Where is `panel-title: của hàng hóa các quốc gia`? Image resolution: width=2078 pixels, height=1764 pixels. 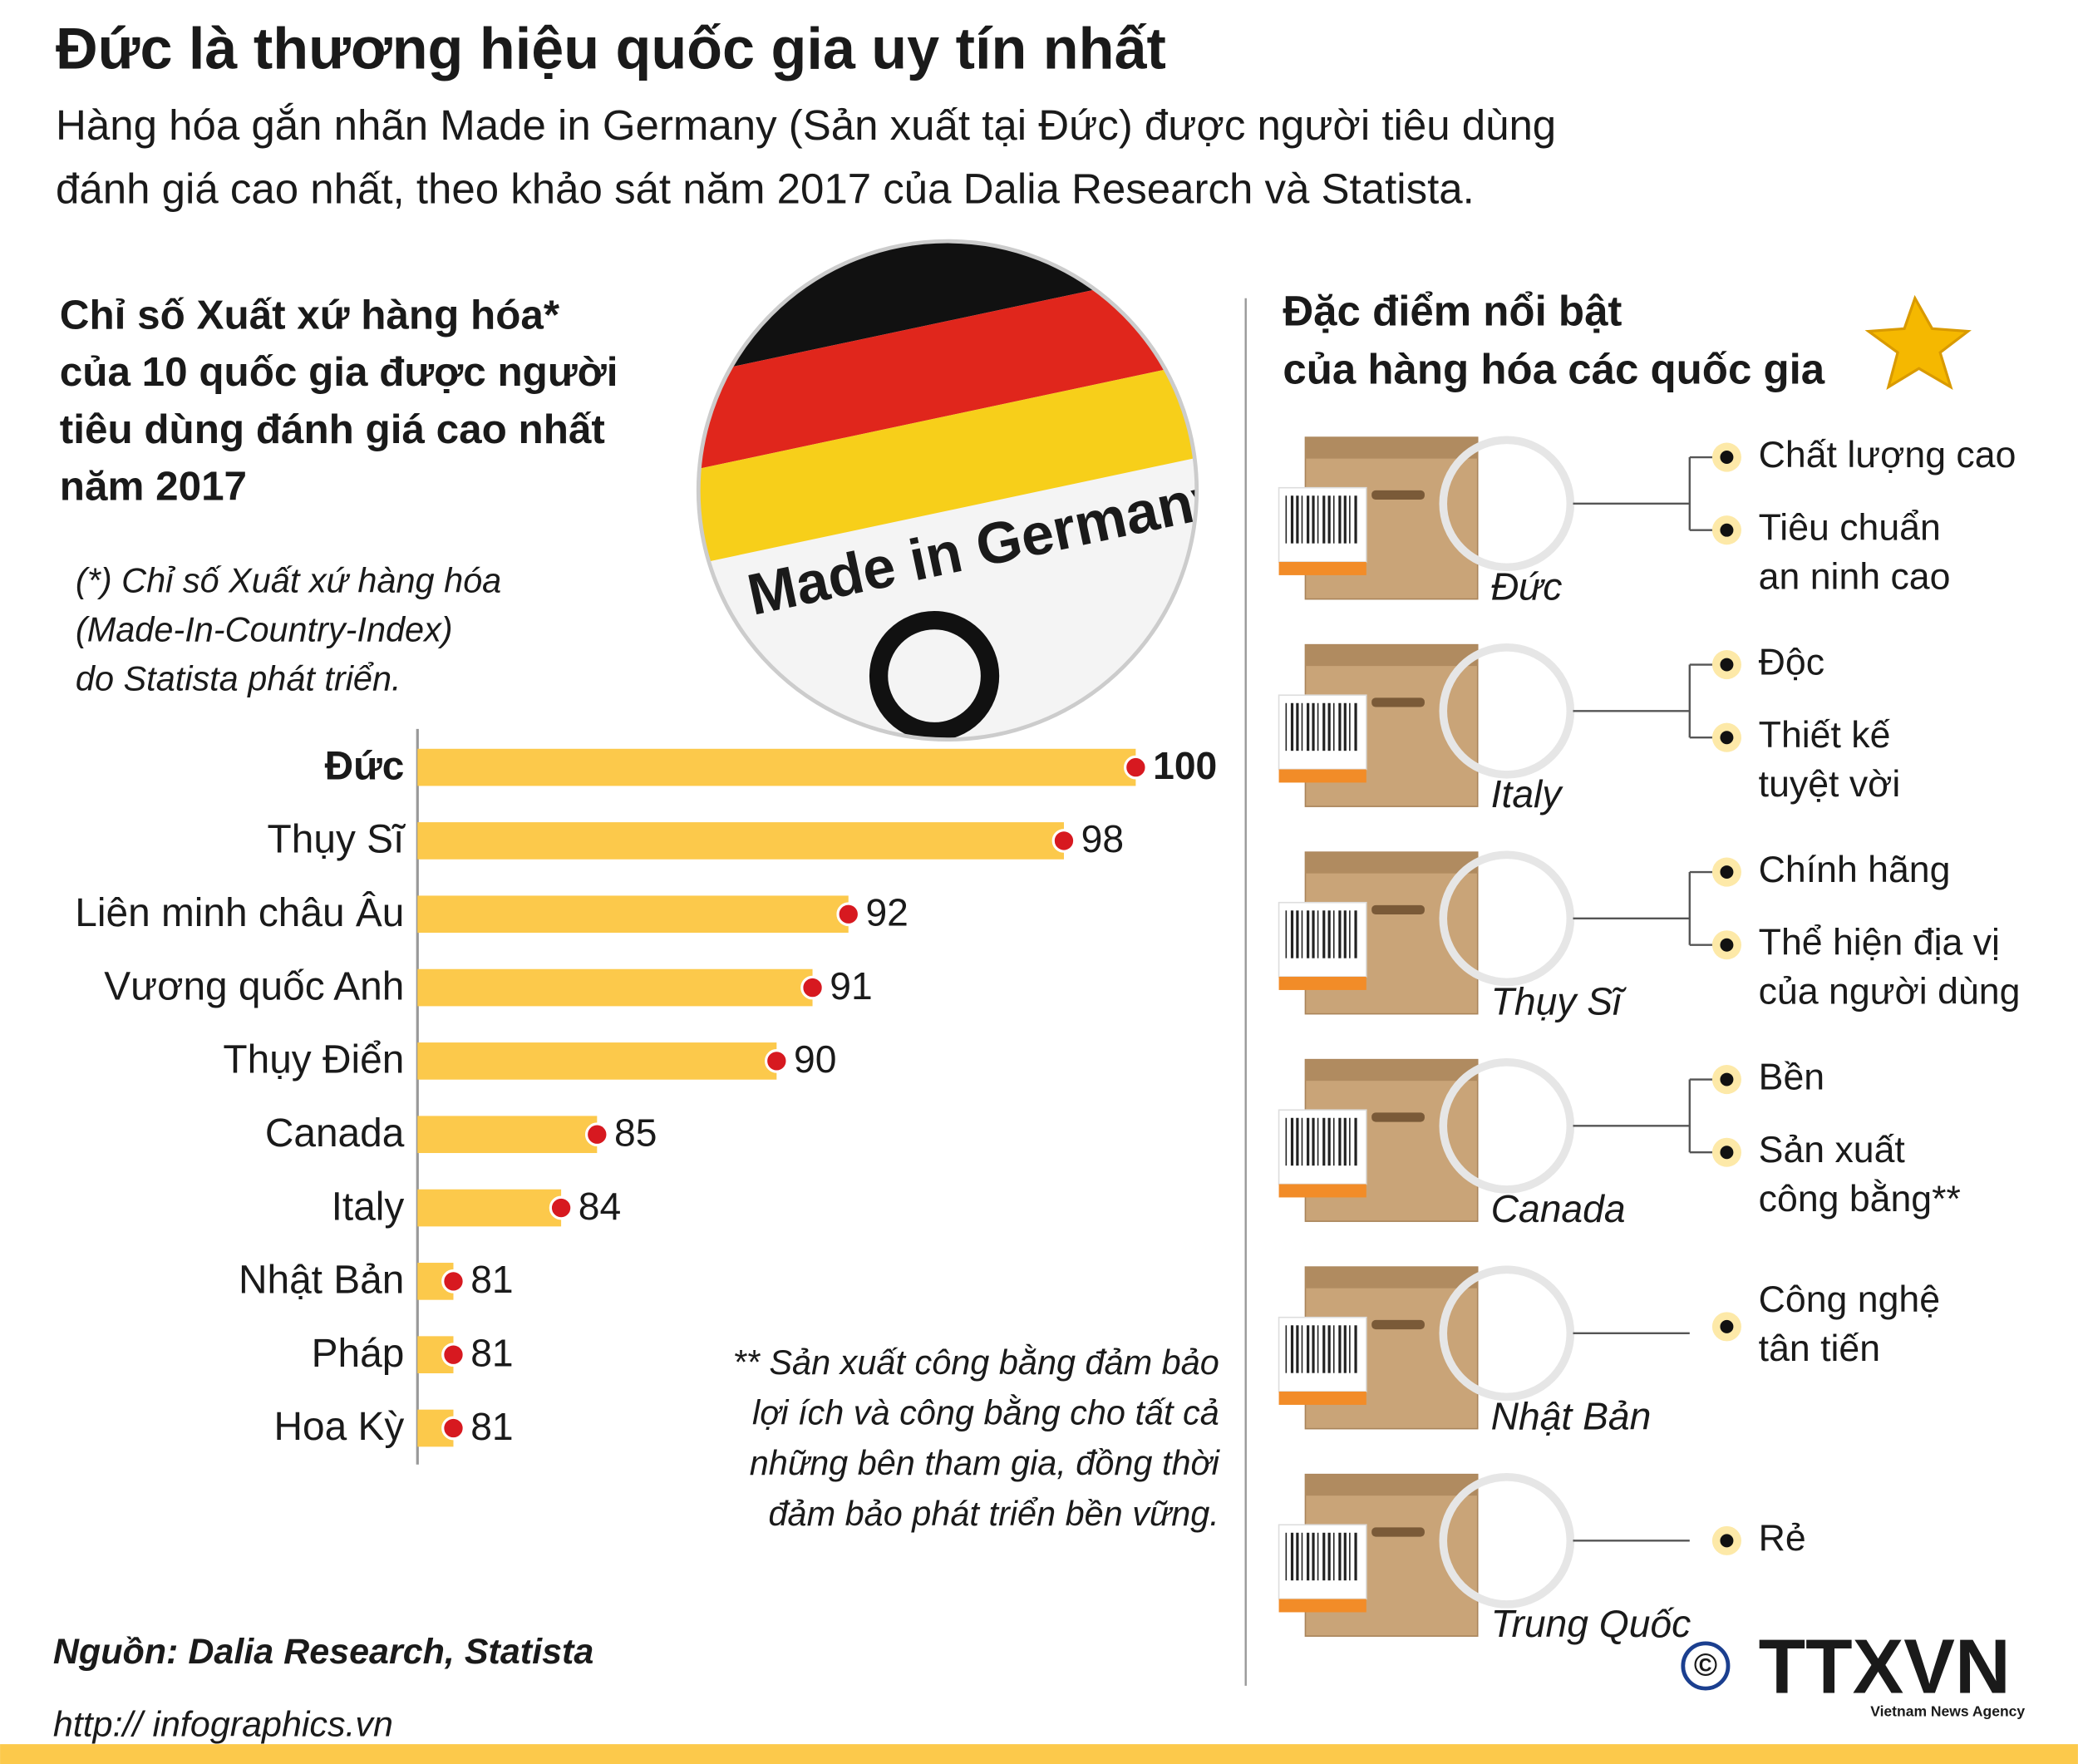 panel-title: của hàng hóa các quốc gia is located at coordinates (1554, 368).